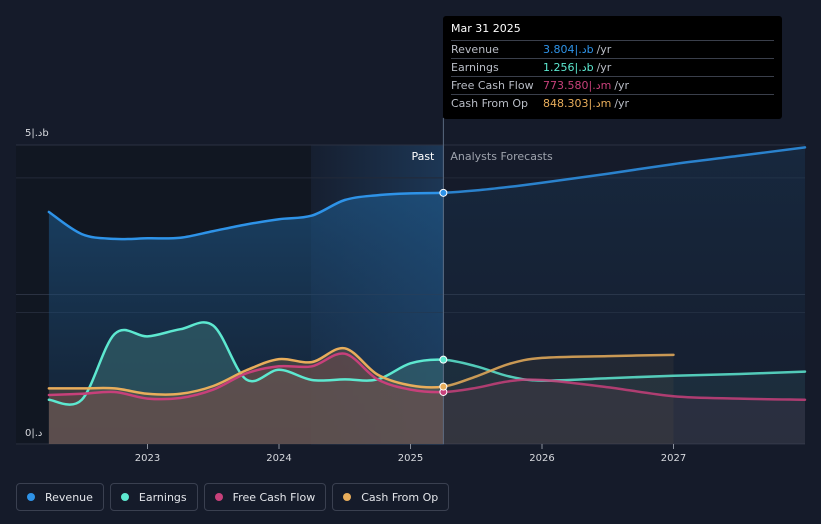 The width and height of the screenshot is (821, 524). Describe the element at coordinates (577, 85) in the screenshot. I see `tooltip-value: 773.580|.دm` at that location.